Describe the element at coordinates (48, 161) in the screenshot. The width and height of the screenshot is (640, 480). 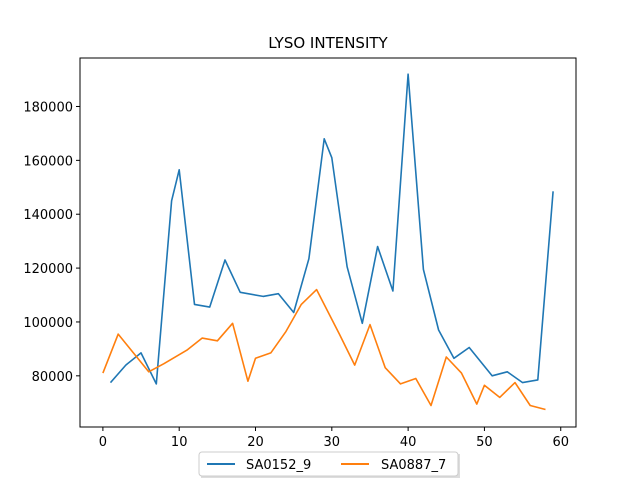
I see `y-tick-label-160000: 160000` at that location.